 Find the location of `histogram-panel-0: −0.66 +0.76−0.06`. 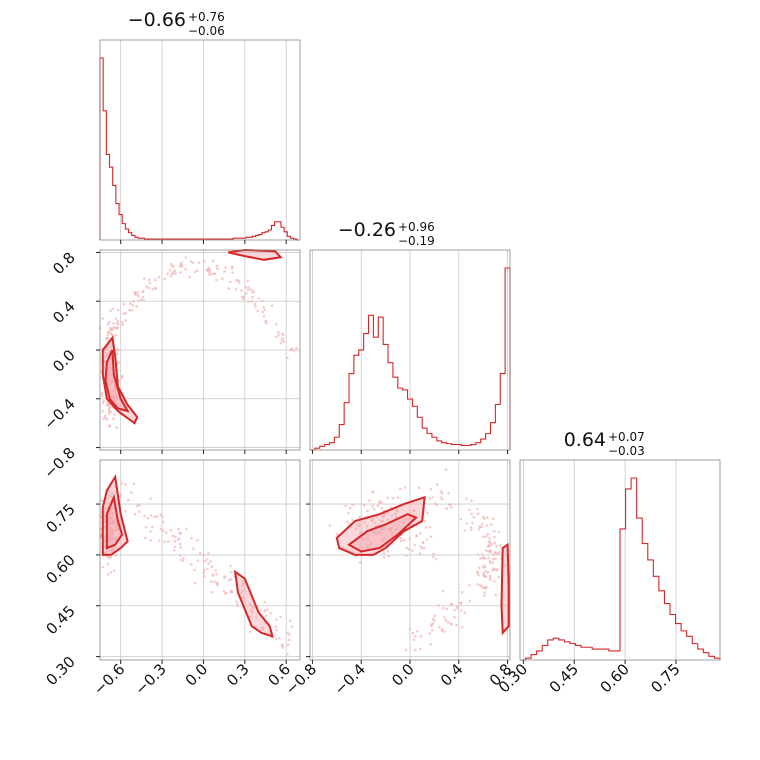

histogram-panel-0: −0.66 +0.76−0.06 is located at coordinates (200, 126).